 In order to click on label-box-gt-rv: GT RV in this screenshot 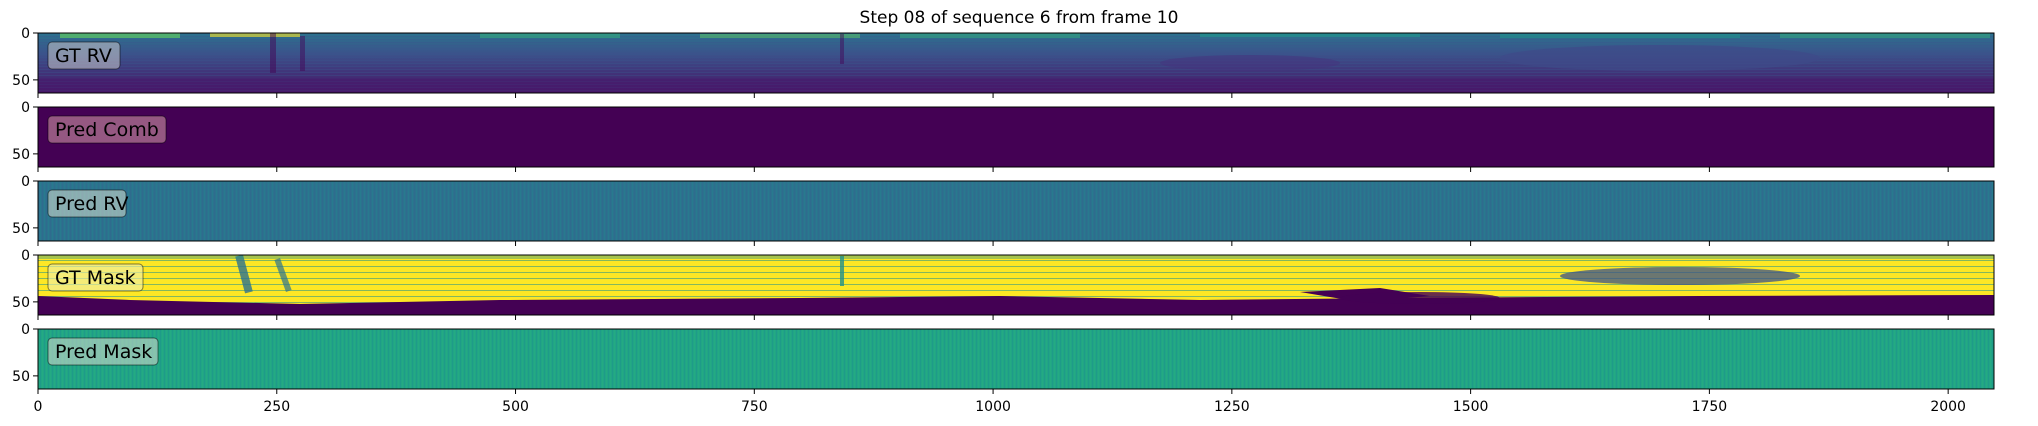, I will do `click(84, 55)`.